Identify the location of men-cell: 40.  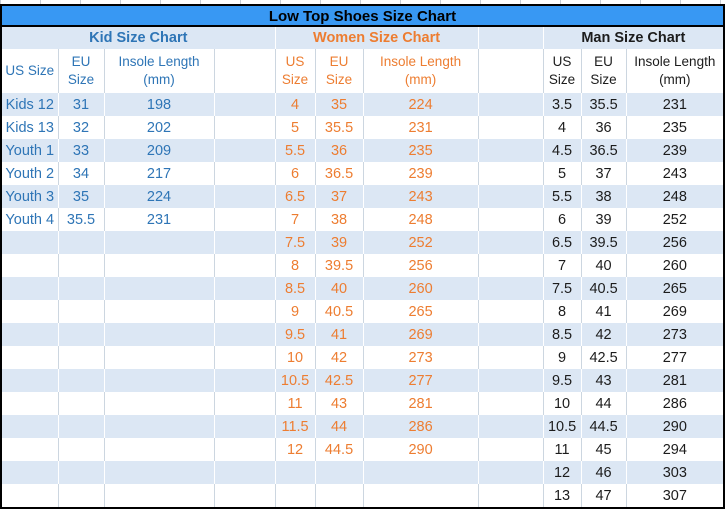
(604, 265).